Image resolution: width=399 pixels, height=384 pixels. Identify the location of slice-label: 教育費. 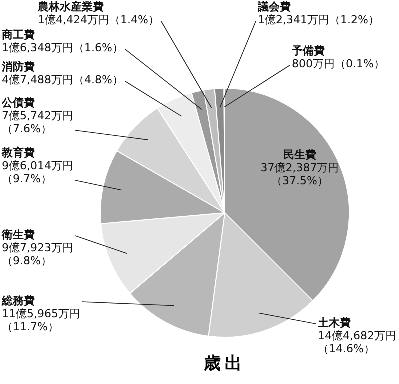
(18, 153).